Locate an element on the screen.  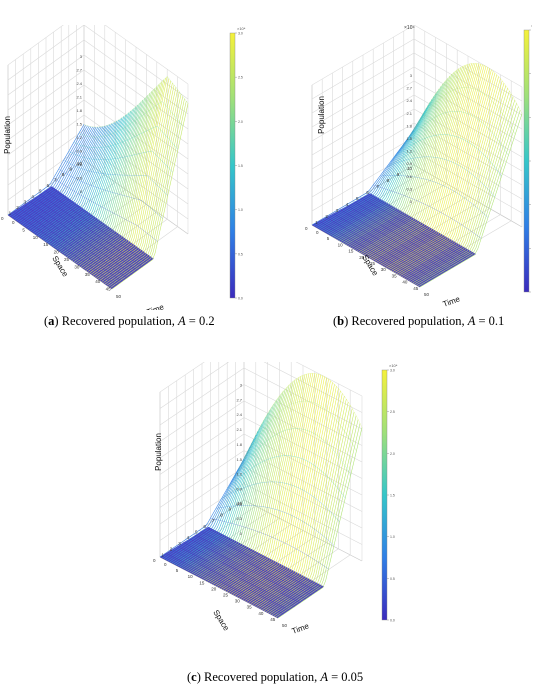
z-tick-label: 0 is located at coordinates (81, 191).